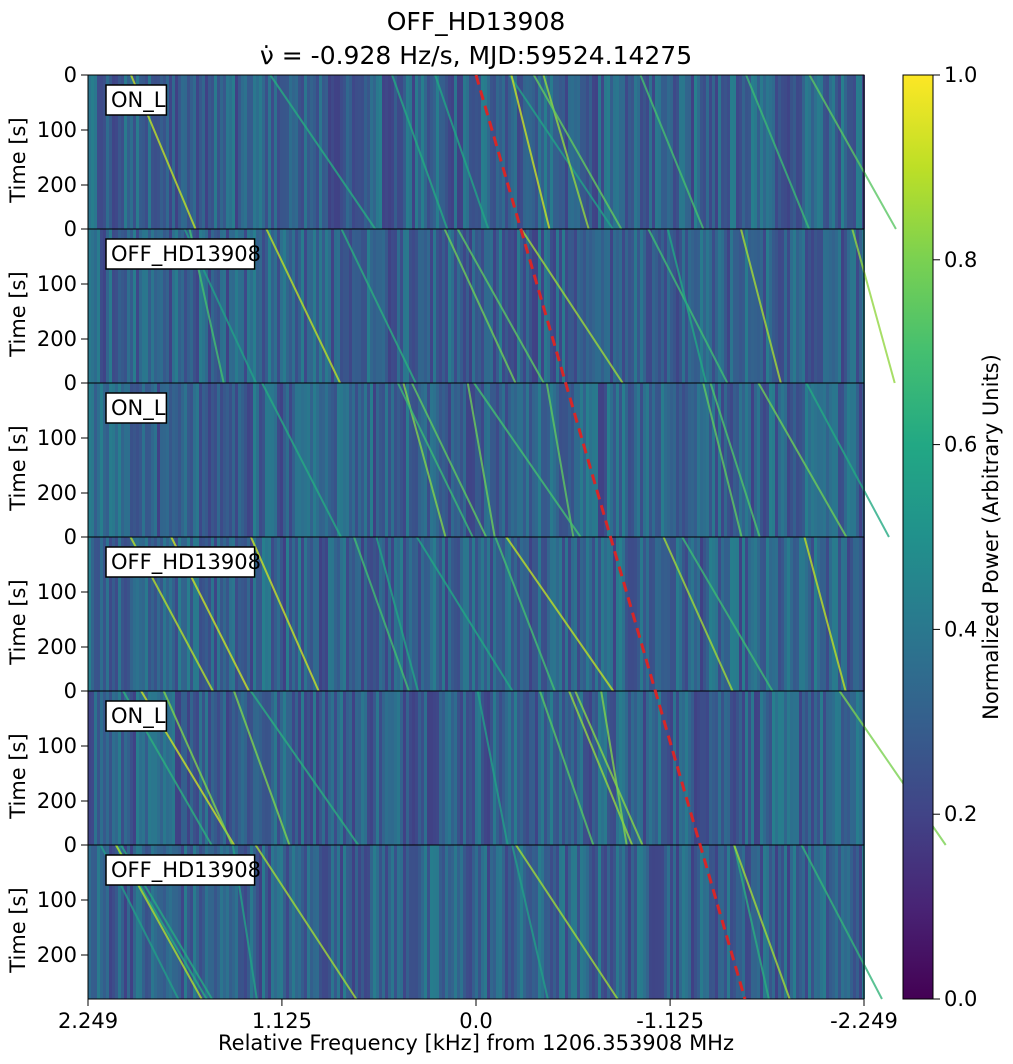 Image resolution: width=1013 pixels, height=1064 pixels. Describe the element at coordinates (960, 260) in the screenshot. I see `colorbar-tick-label: 0.8` at that location.